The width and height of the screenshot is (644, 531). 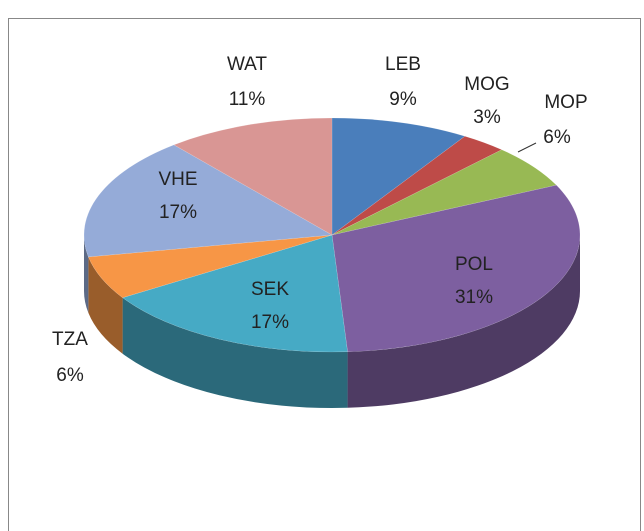 I want to click on slice-label: LEB, so click(x=403, y=64).